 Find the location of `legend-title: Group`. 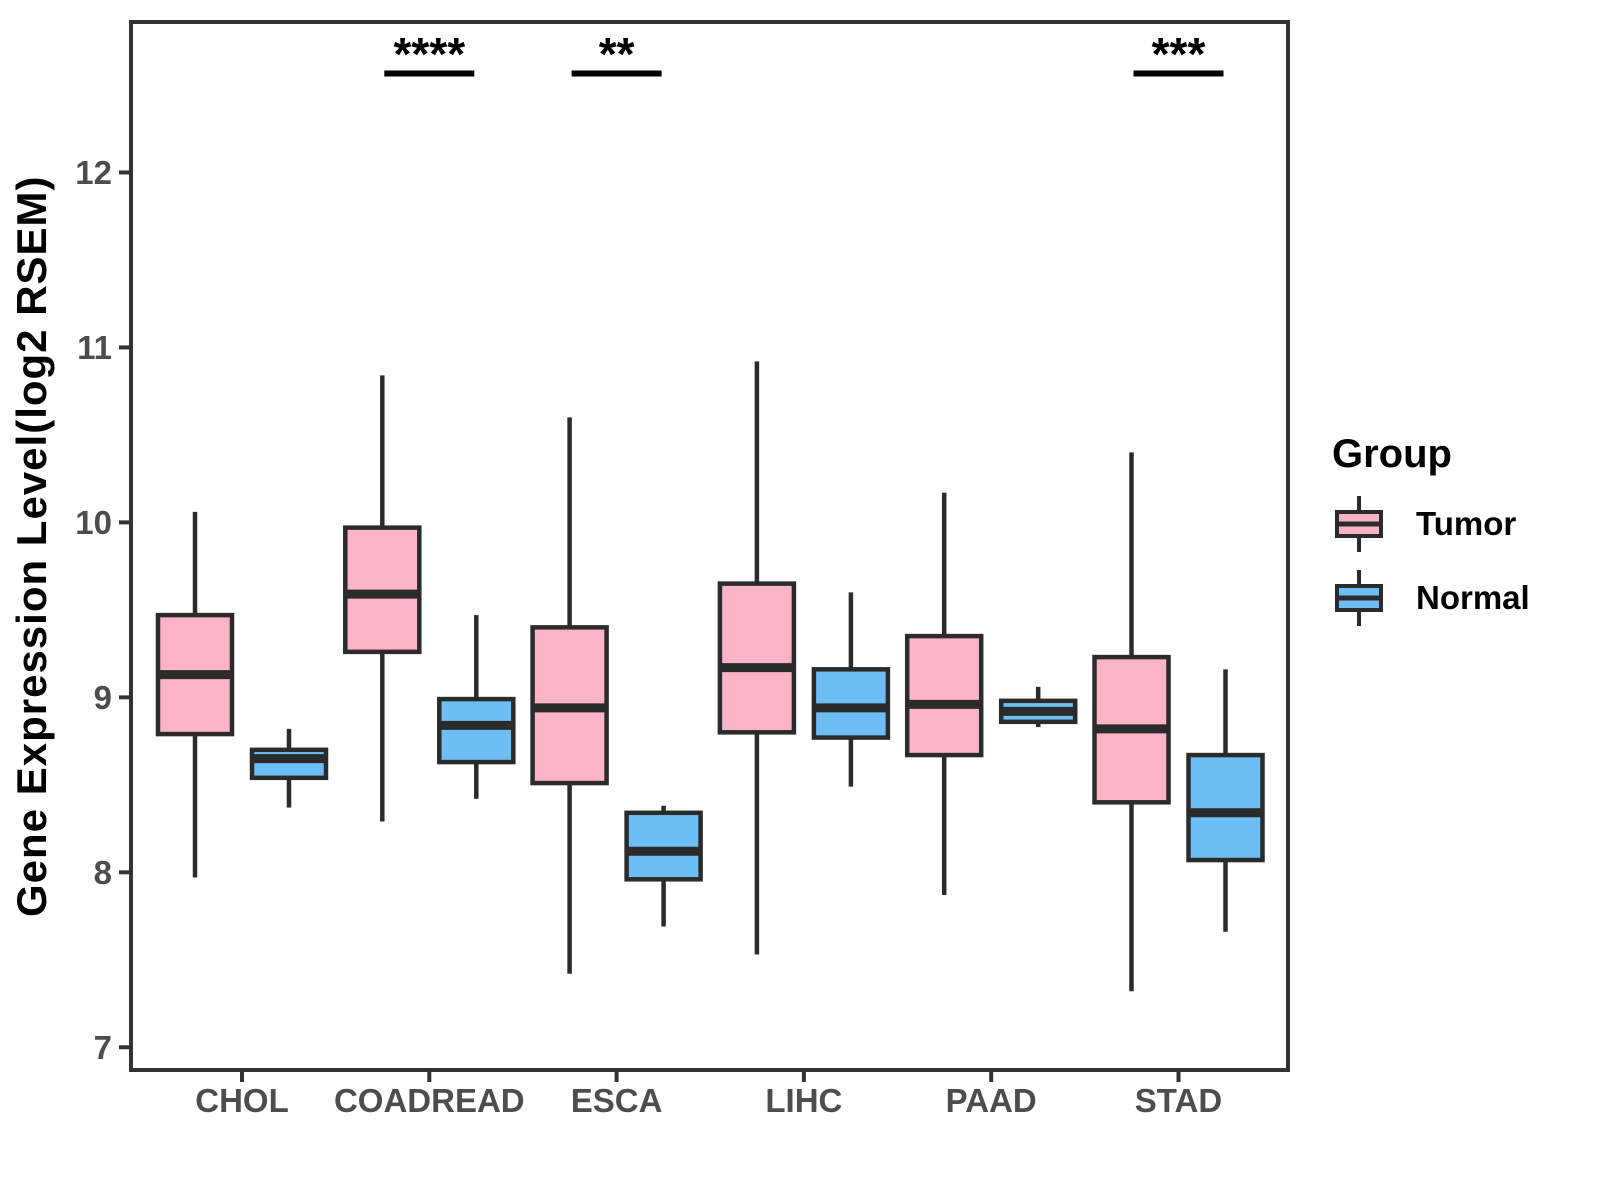

legend-title: Group is located at coordinates (1392, 454).